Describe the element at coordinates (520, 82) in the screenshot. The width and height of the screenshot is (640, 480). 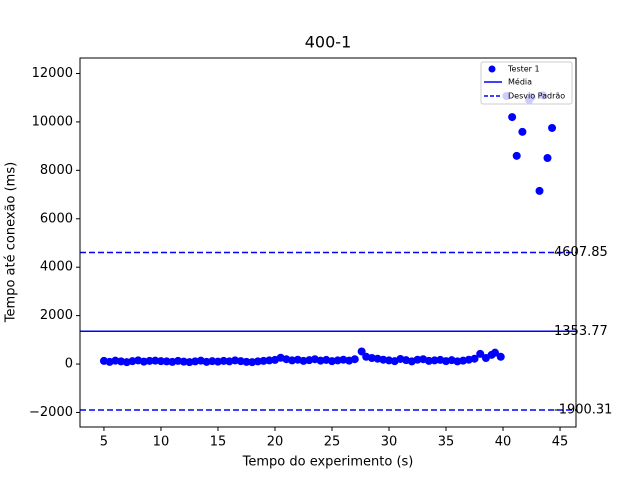
I see `legend-label: Média` at that location.